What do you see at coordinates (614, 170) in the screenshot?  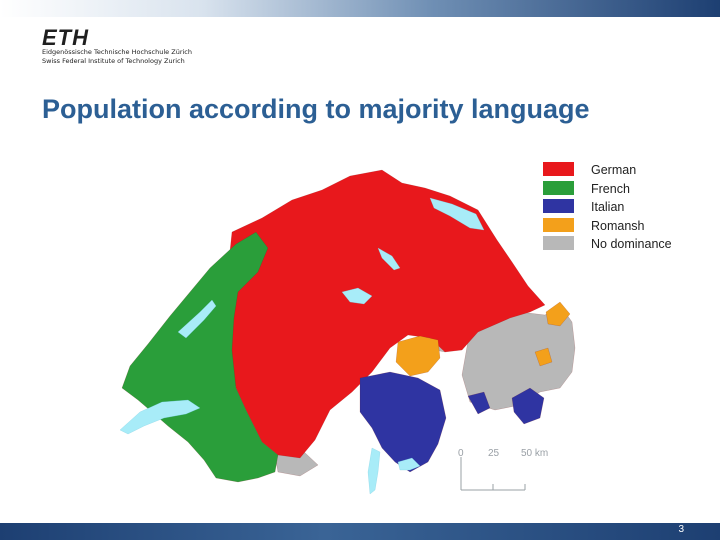 I see `legend-label-german: German` at bounding box center [614, 170].